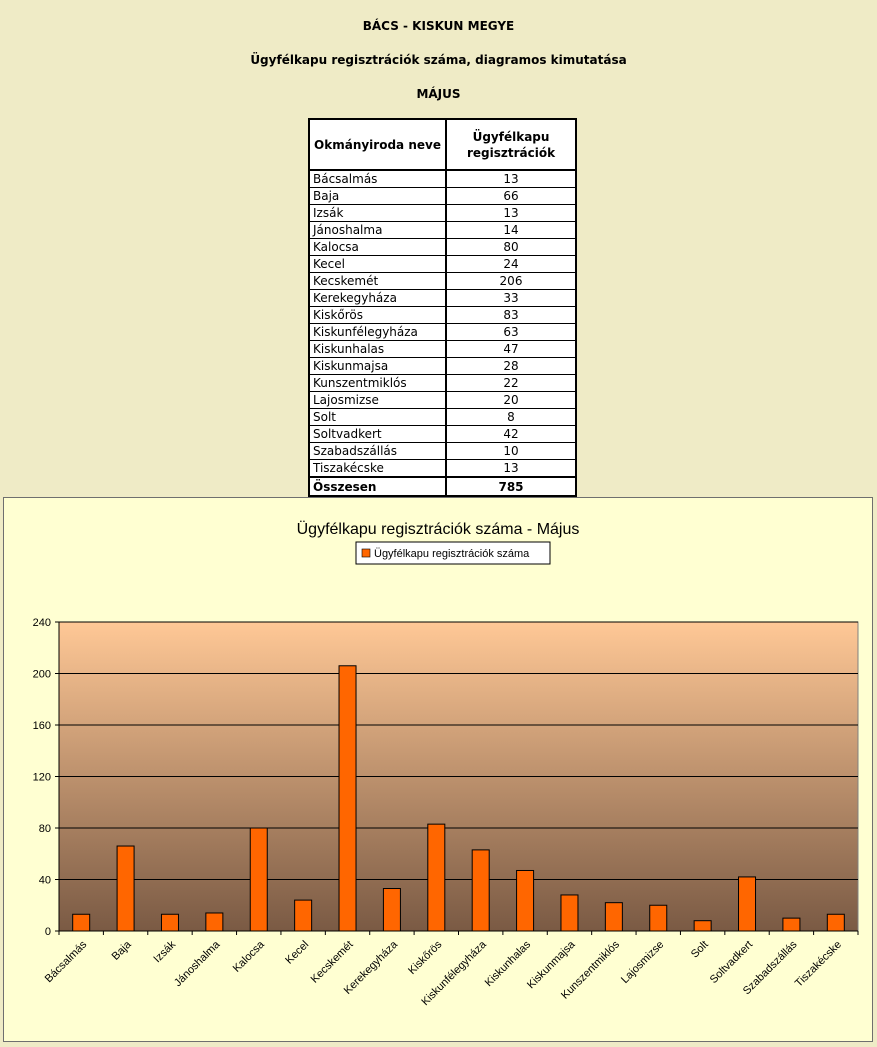 The image size is (877, 1047). Describe the element at coordinates (42, 778) in the screenshot. I see `y-tick-label: 120` at that location.